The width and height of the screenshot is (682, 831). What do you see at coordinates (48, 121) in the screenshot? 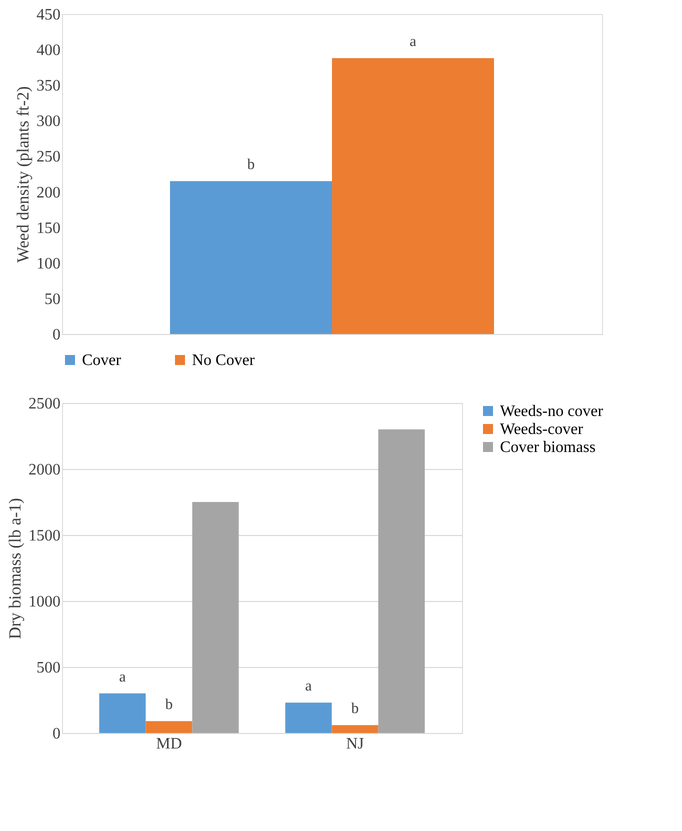
I see `y-tick-label: 300` at bounding box center [48, 121].